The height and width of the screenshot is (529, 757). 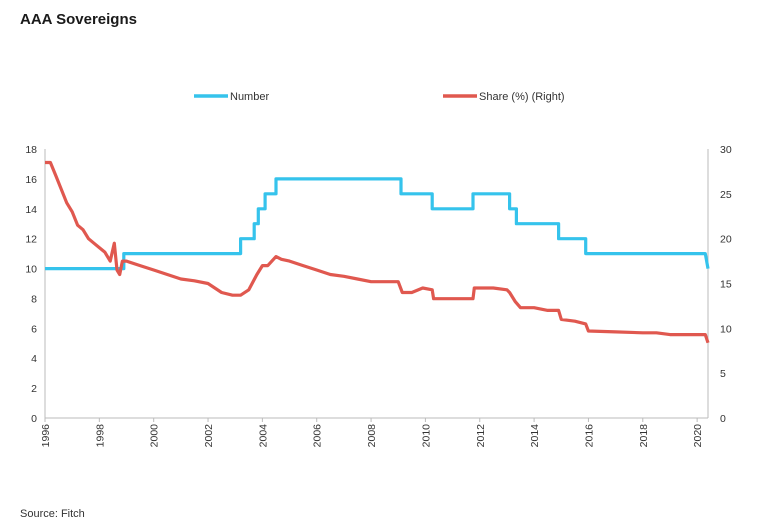 I want to click on y-tick-label: 8, so click(x=34, y=299).